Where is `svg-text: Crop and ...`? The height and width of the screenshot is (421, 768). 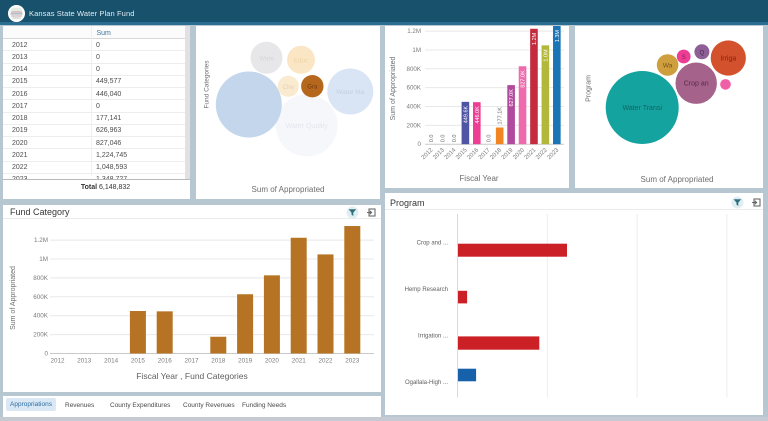
svg-text: Crop and ... is located at coordinates (433, 243).